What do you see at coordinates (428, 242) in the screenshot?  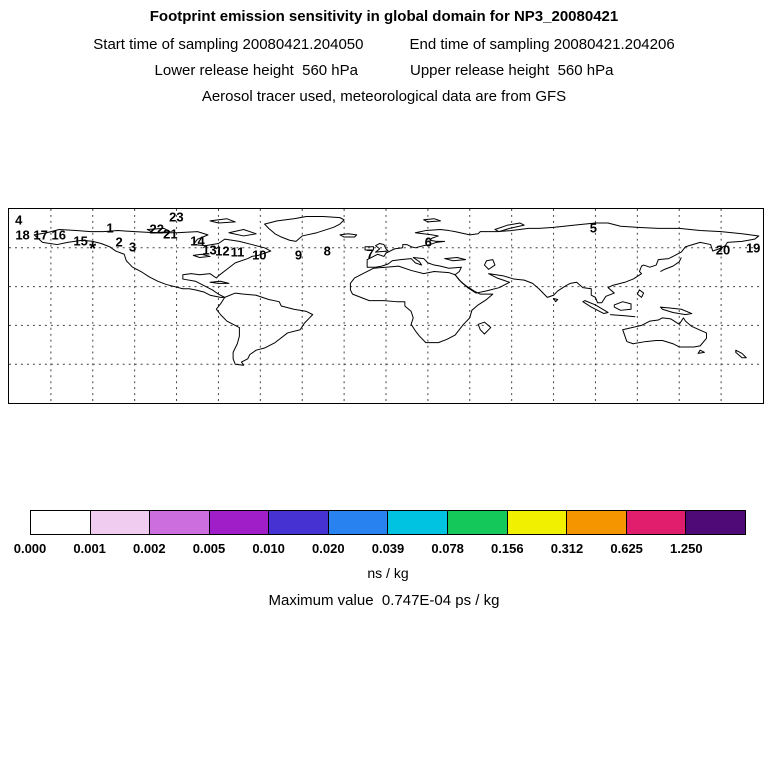 I see `trajectory-point-label: 6` at bounding box center [428, 242].